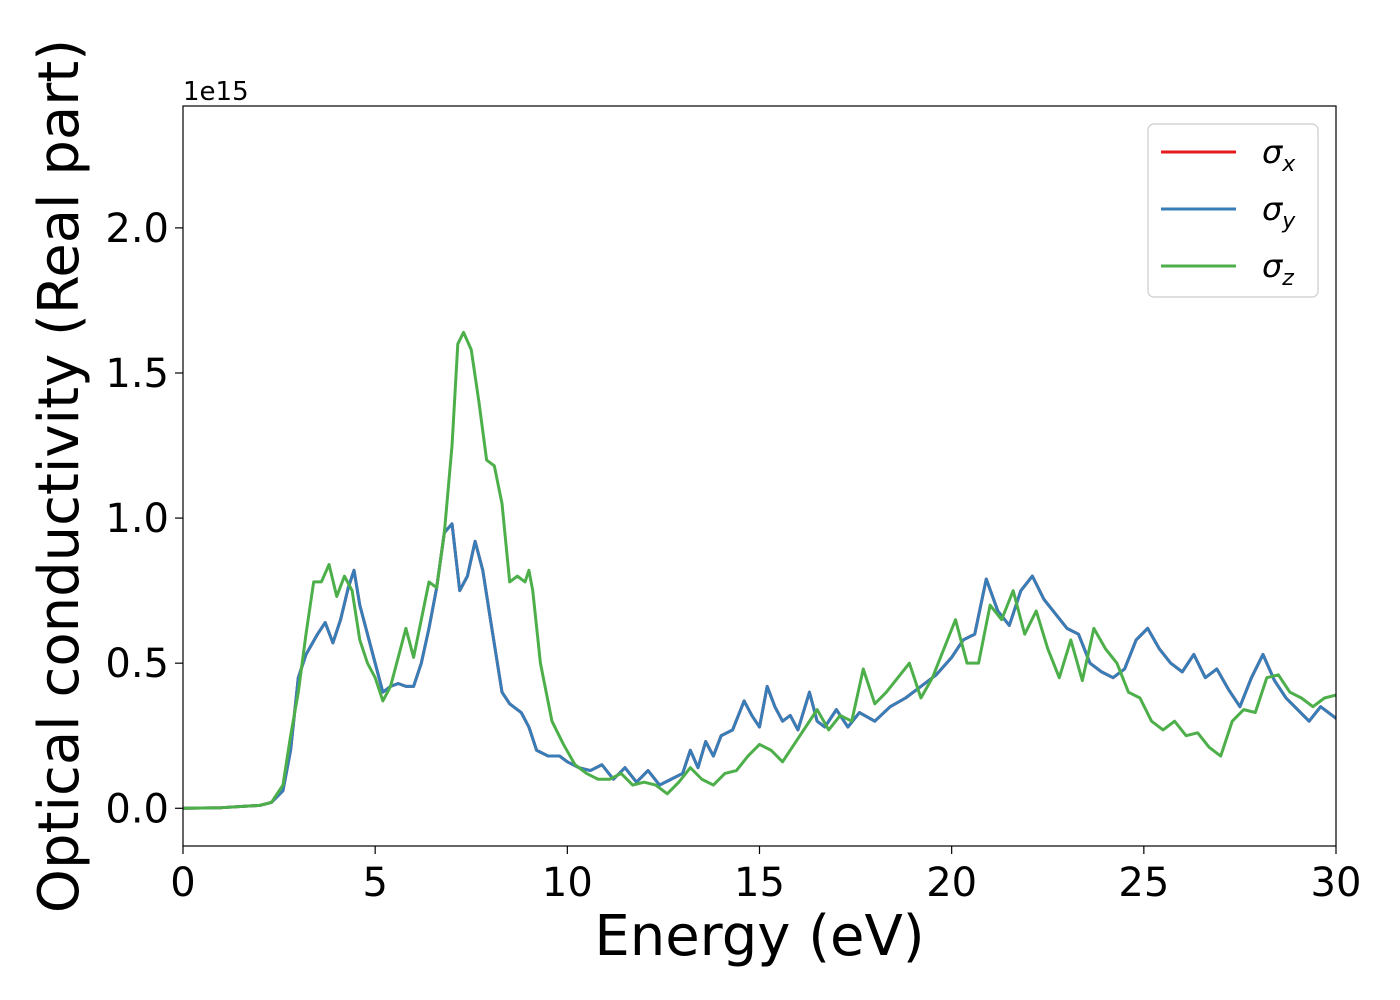  What do you see at coordinates (1336, 883) in the screenshot?
I see `x-tick-label: 30` at bounding box center [1336, 883].